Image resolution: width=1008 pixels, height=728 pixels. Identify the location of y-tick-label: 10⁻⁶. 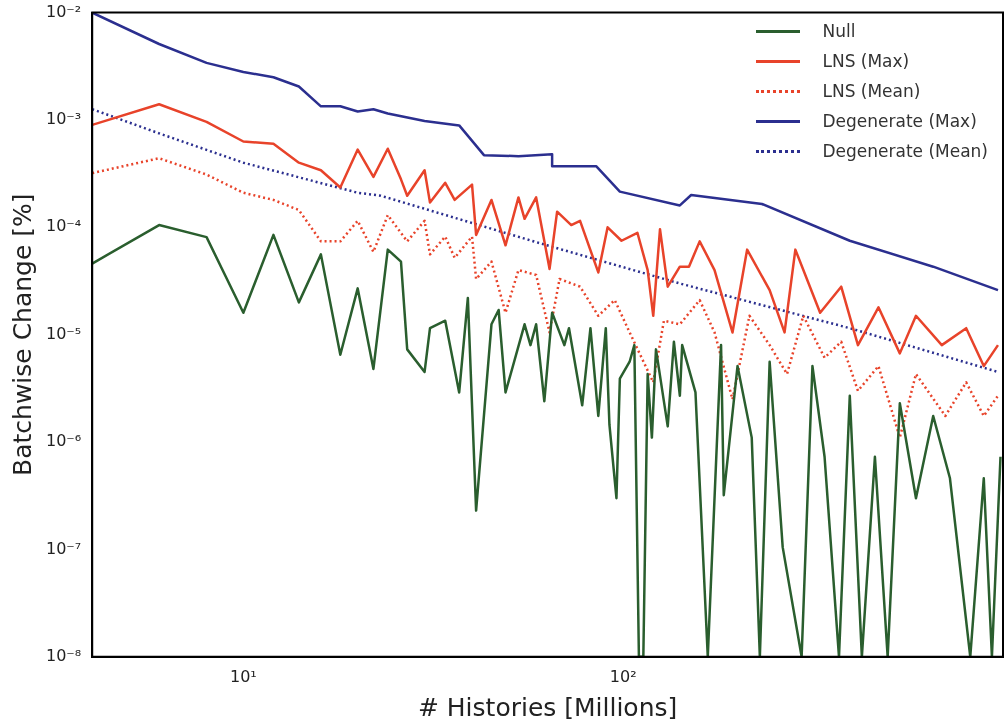
(64, 441).